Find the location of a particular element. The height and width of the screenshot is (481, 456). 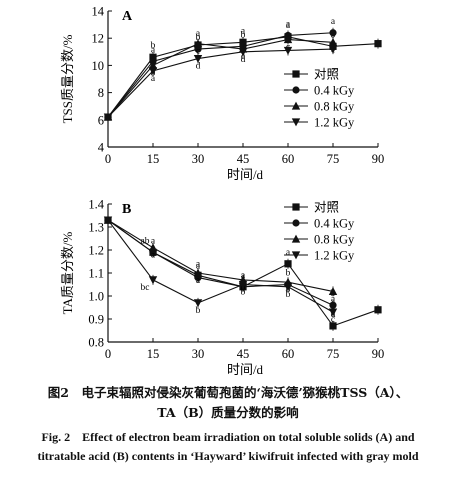

x-axis-label-b: 时间/d is located at coordinates (245, 369).